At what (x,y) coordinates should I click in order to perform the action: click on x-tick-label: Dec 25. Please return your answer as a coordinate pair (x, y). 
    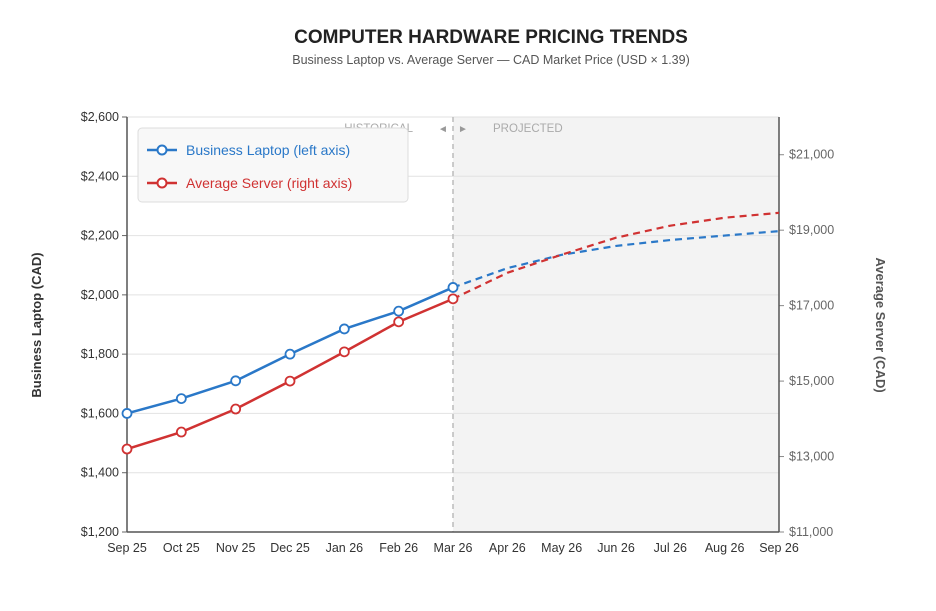
    Looking at the image, I should click on (290, 548).